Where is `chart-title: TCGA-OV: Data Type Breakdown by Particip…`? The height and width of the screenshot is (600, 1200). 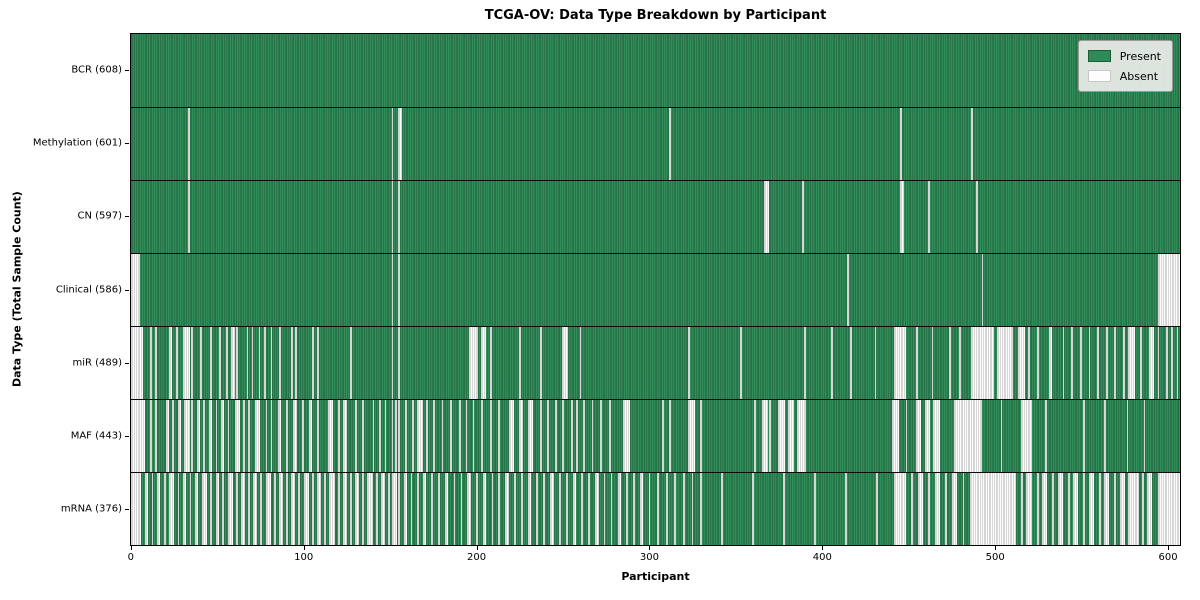 chart-title: TCGA-OV: Data Type Breakdown by Particip… is located at coordinates (655, 15).